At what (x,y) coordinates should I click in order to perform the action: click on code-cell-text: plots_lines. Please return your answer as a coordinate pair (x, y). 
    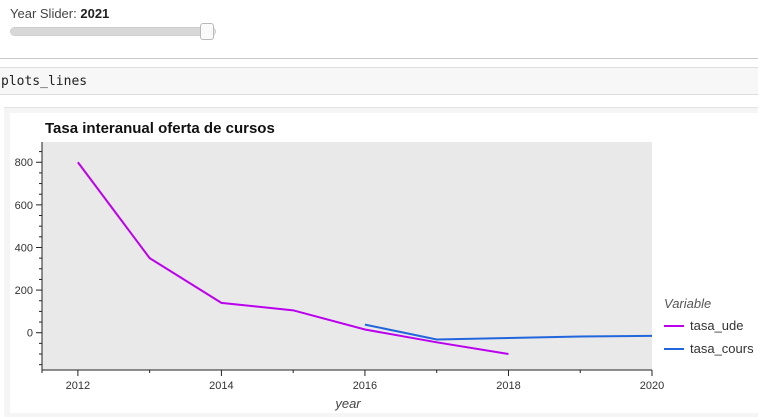
    Looking at the image, I should click on (44, 81).